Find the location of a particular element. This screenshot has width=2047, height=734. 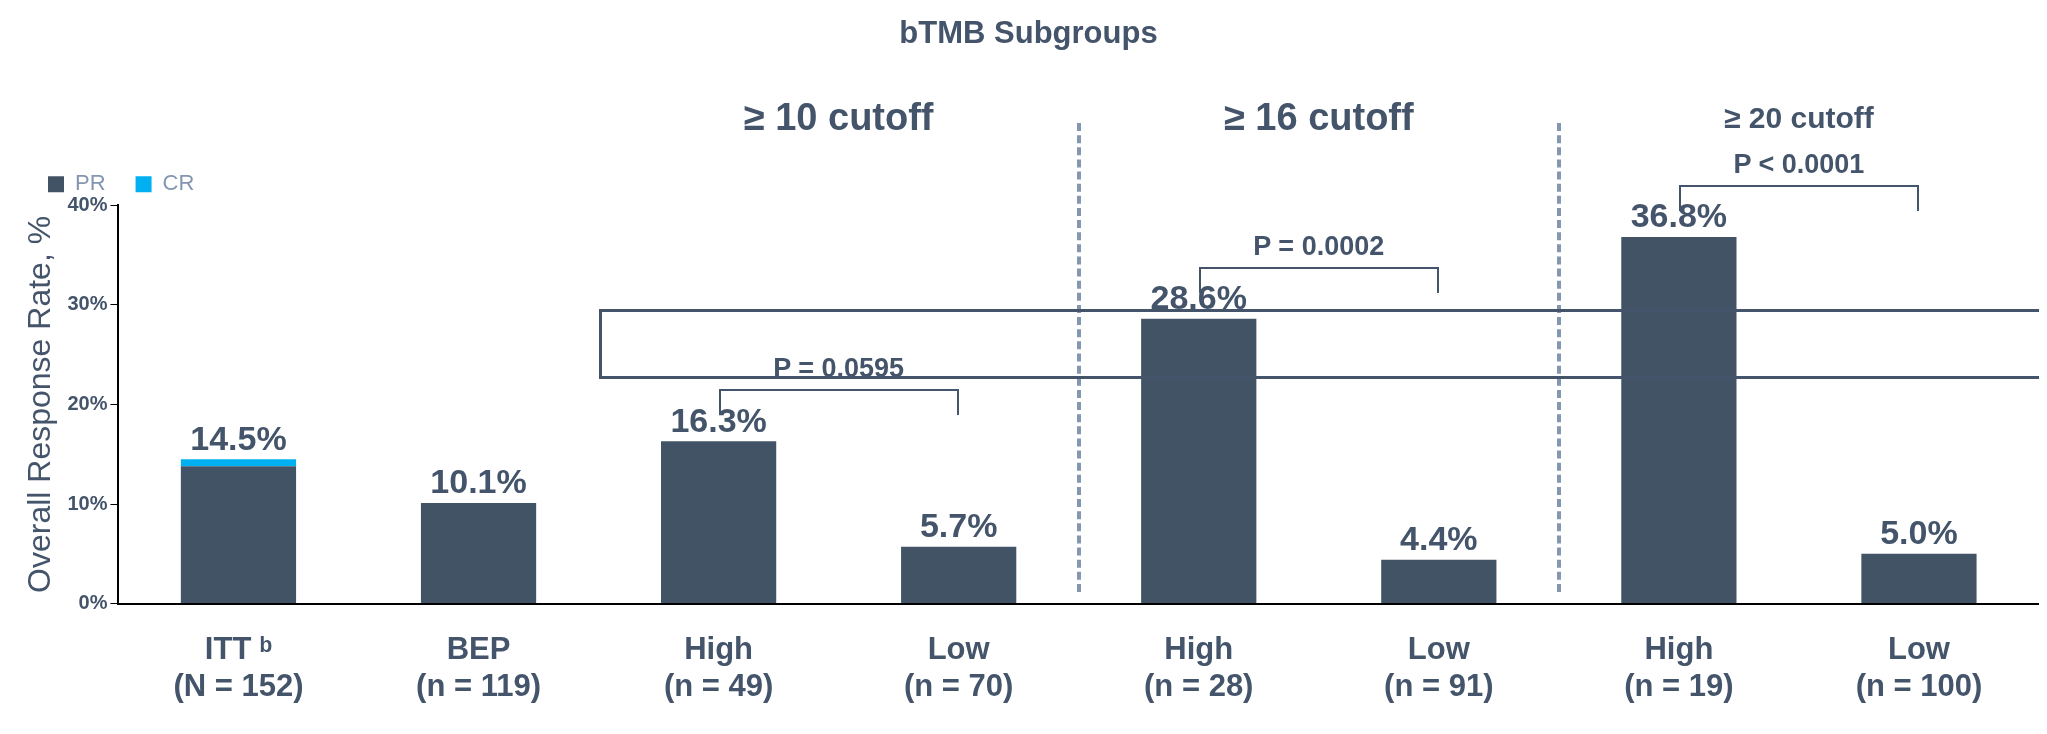

text: ≥ 20 cutoff is located at coordinates (1799, 118).